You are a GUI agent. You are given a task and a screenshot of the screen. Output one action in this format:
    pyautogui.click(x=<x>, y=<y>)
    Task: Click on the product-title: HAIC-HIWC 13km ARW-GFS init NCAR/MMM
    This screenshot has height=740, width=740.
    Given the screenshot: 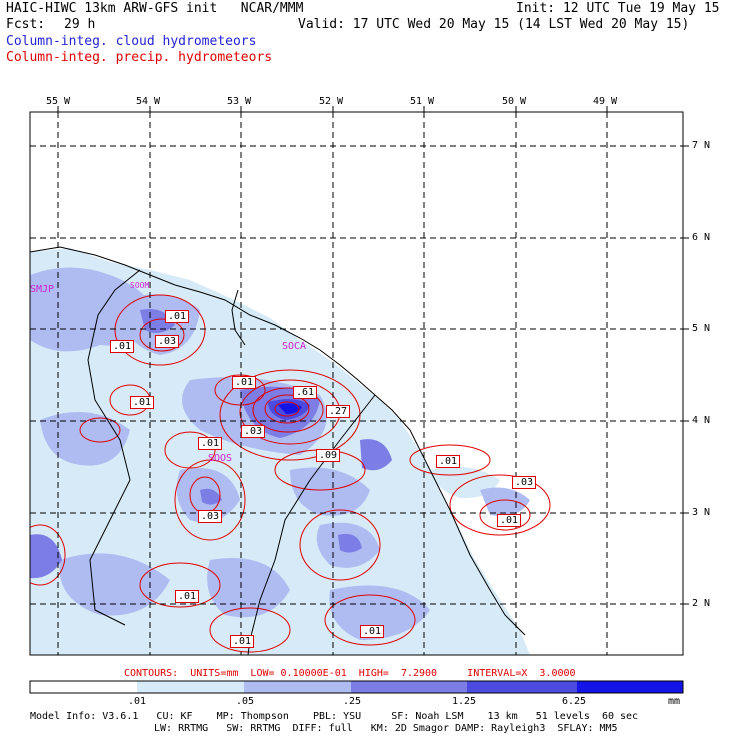 What is the action you would take?
    pyautogui.click(x=155, y=8)
    